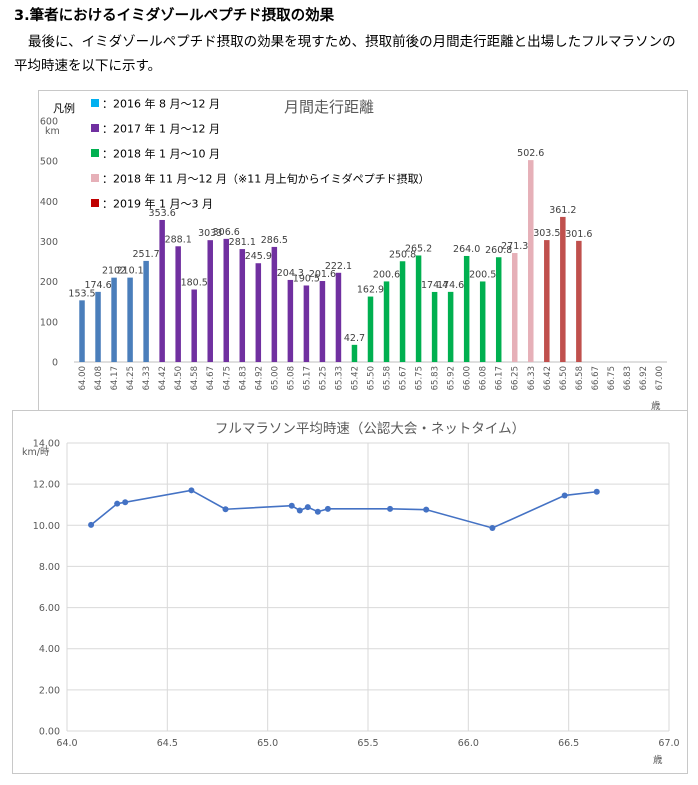 Image resolution: width=698 pixels, height=785 pixels. I want to click on legend-entry: ：2019 年 1 月～3 月, so click(157, 204).